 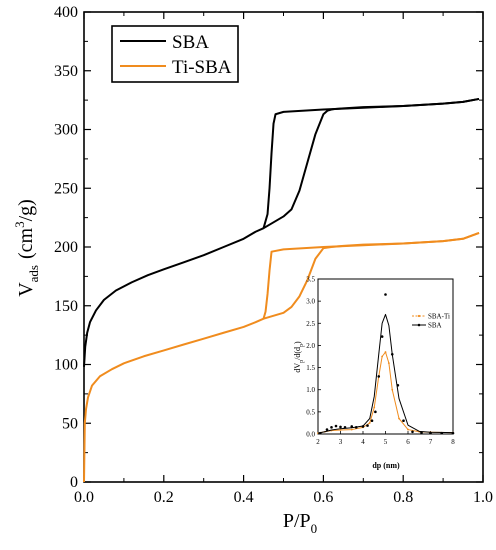 What do you see at coordinates (74, 482) in the screenshot?
I see `y-tick-label: 0` at bounding box center [74, 482].